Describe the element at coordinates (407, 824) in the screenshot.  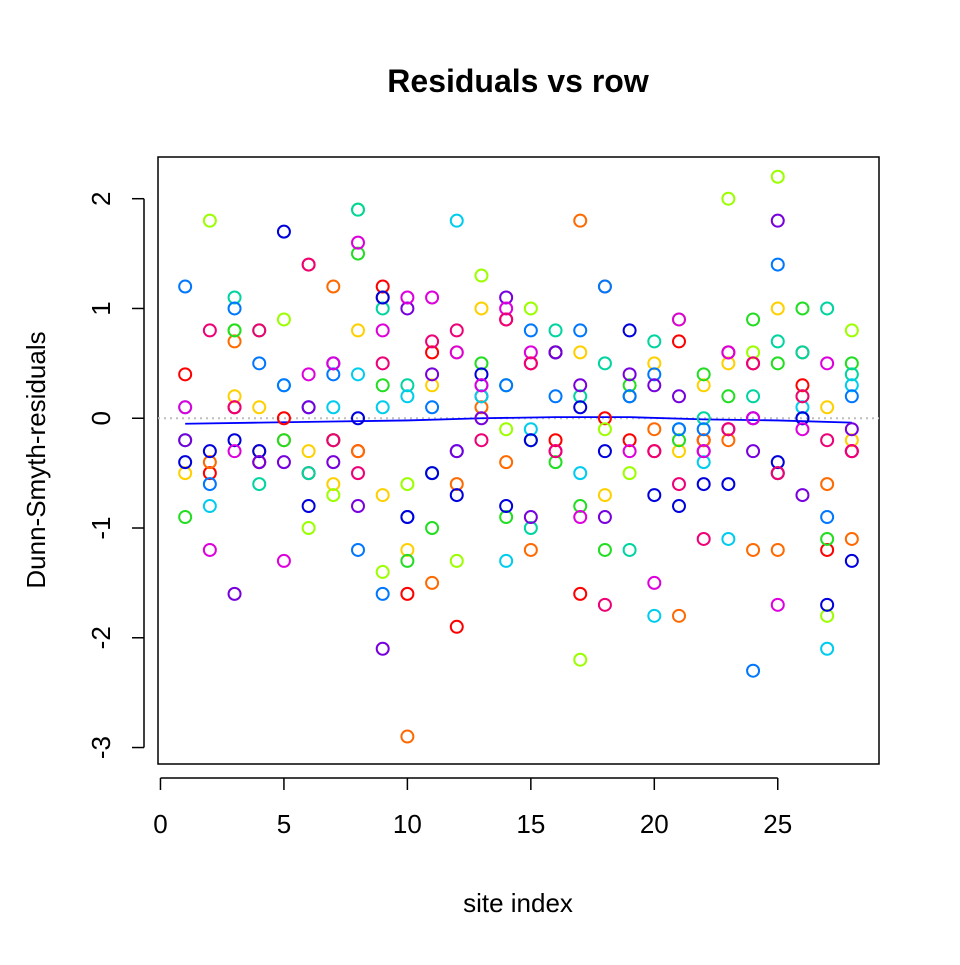
I see `x-tick-label: 10` at that location.